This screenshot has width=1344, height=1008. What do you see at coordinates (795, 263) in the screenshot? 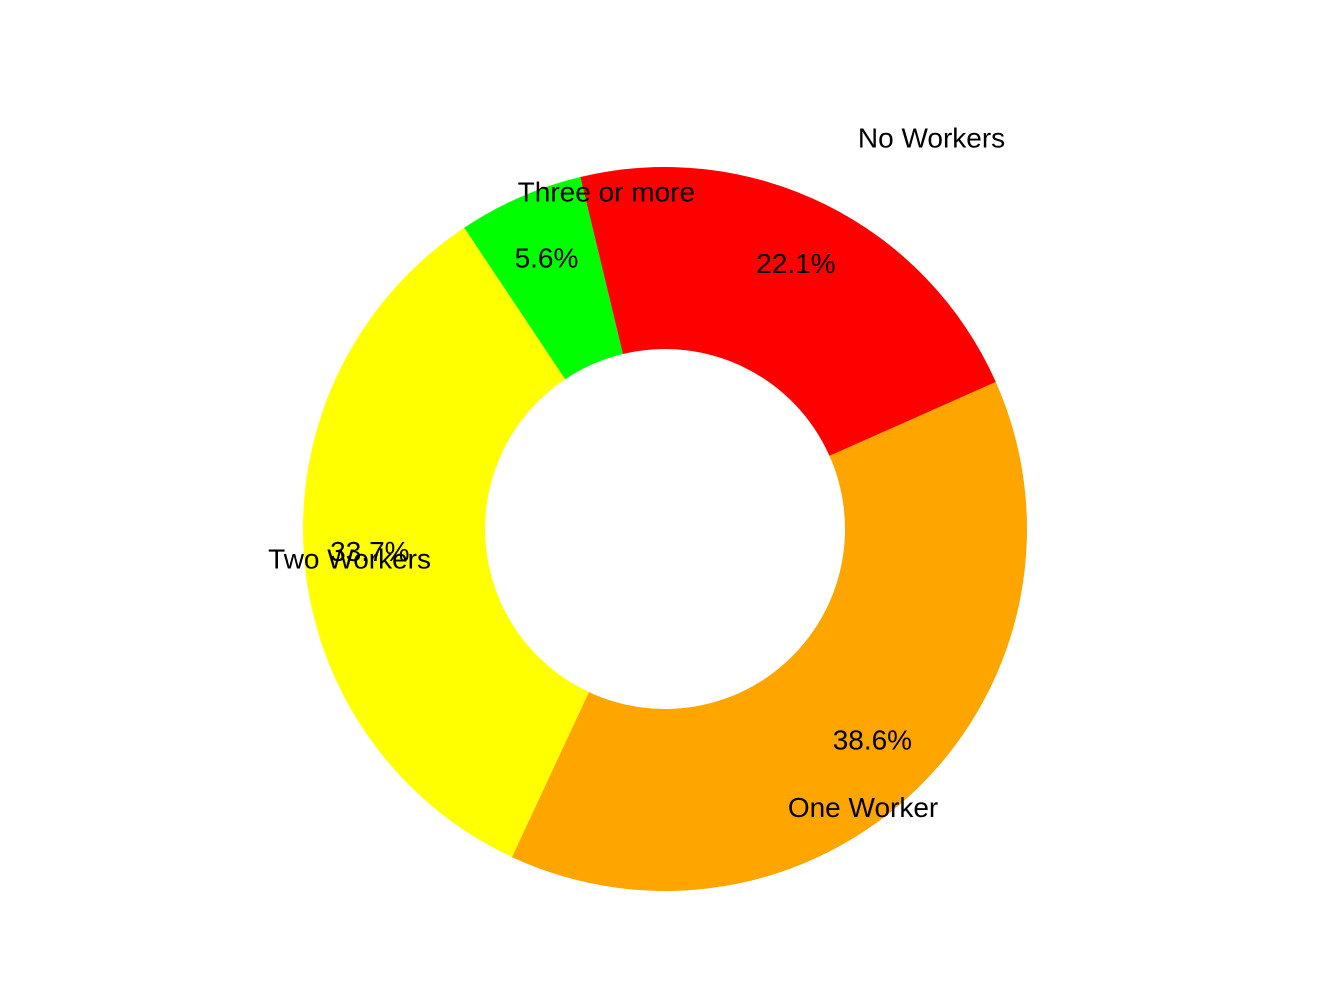
I see `pct-label-no-workers: 22.1%` at bounding box center [795, 263].